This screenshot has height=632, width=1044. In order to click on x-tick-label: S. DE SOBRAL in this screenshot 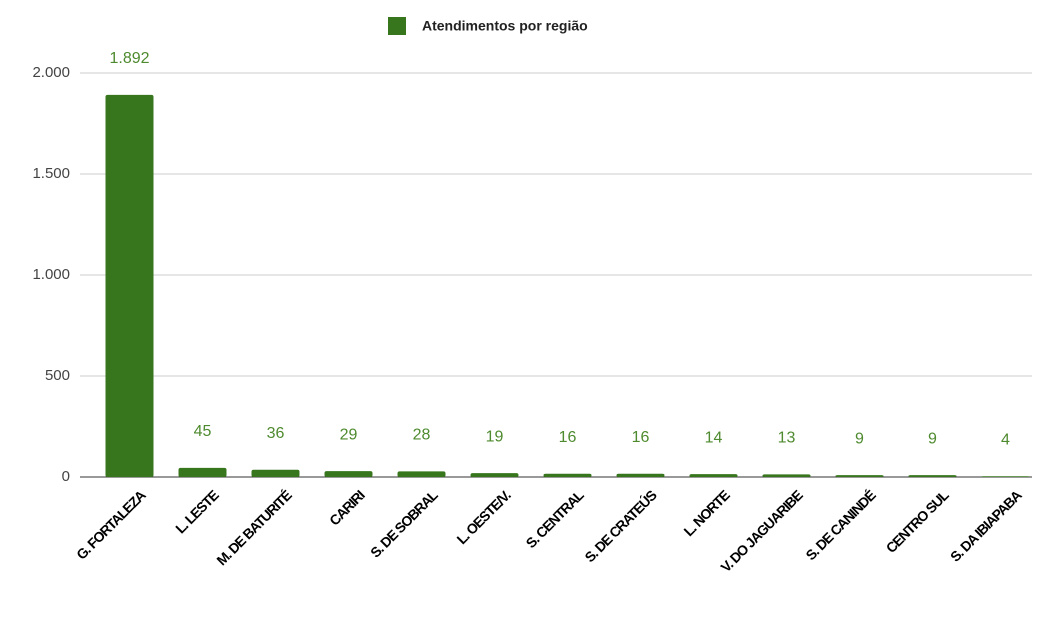, I will do `click(404, 523)`.